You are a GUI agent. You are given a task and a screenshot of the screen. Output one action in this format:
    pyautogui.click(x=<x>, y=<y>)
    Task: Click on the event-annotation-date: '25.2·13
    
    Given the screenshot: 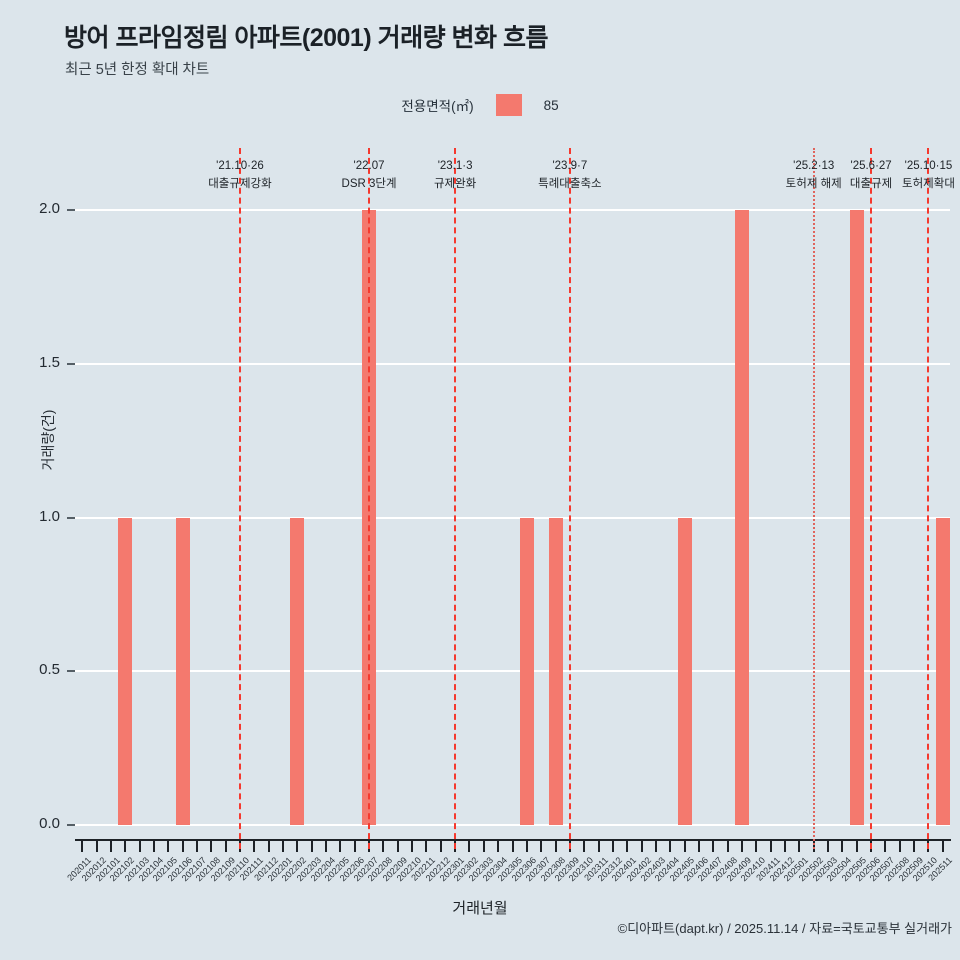 What is the action you would take?
    pyautogui.click(x=814, y=166)
    